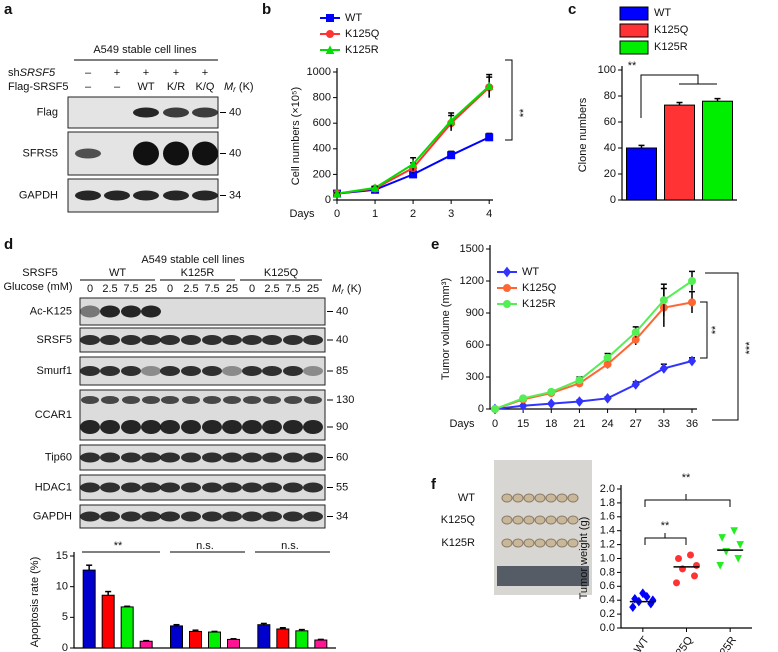  What do you see at coordinates (686, 557) in the screenshot?
I see `axis` at bounding box center [686, 557].